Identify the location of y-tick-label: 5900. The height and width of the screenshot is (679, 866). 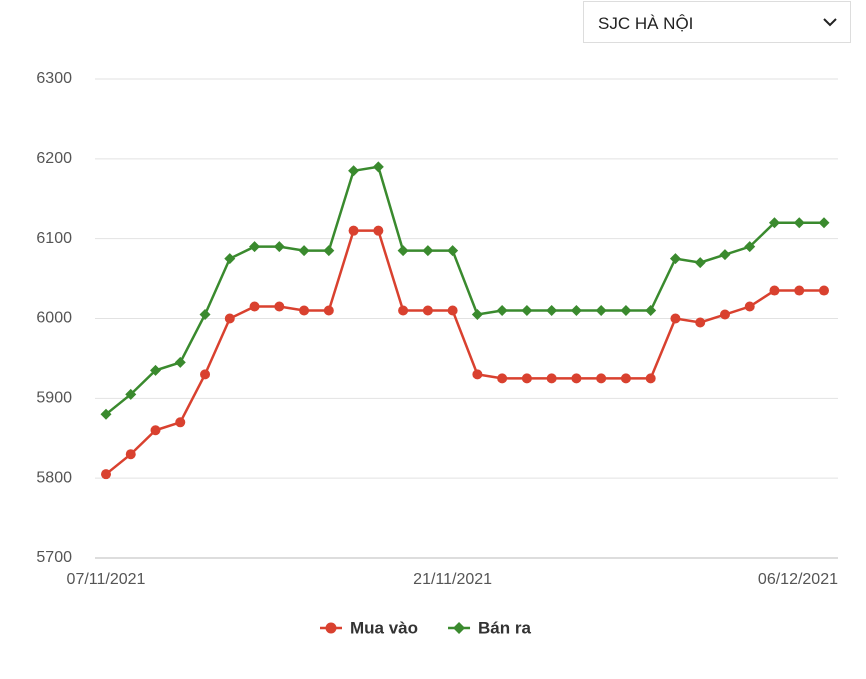
(54, 398).